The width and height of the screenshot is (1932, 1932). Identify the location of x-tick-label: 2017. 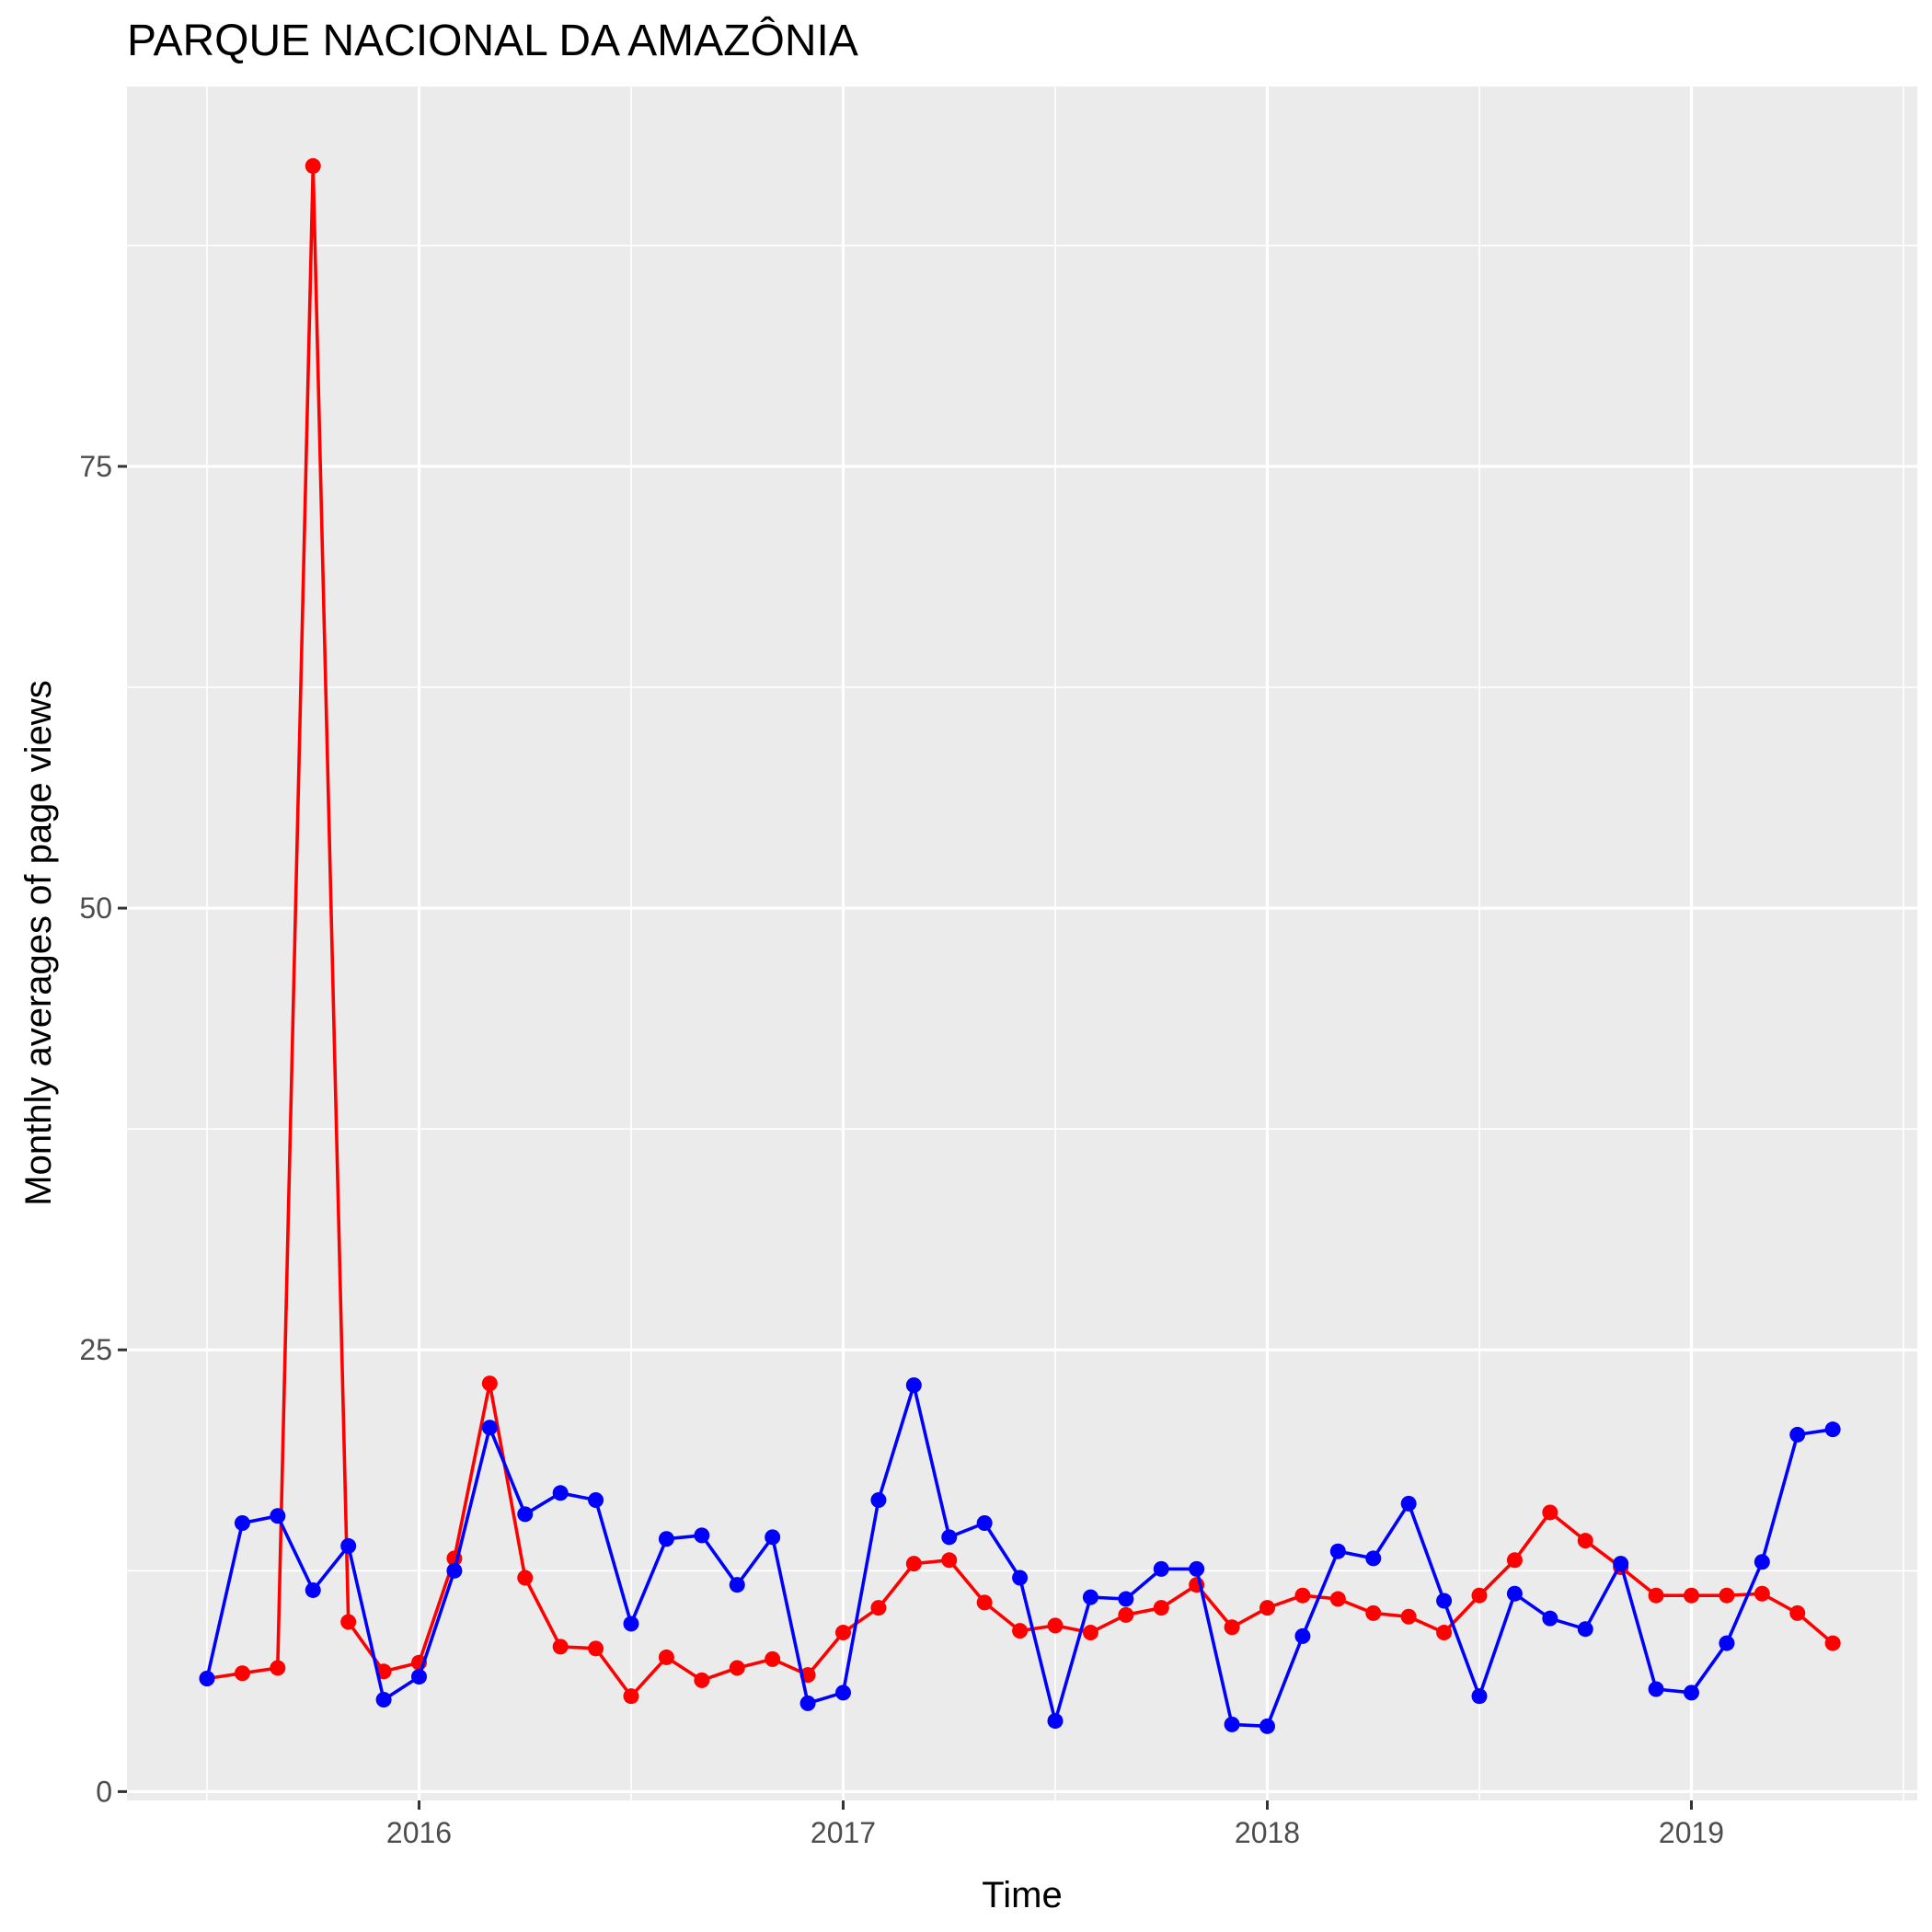
(843, 1832).